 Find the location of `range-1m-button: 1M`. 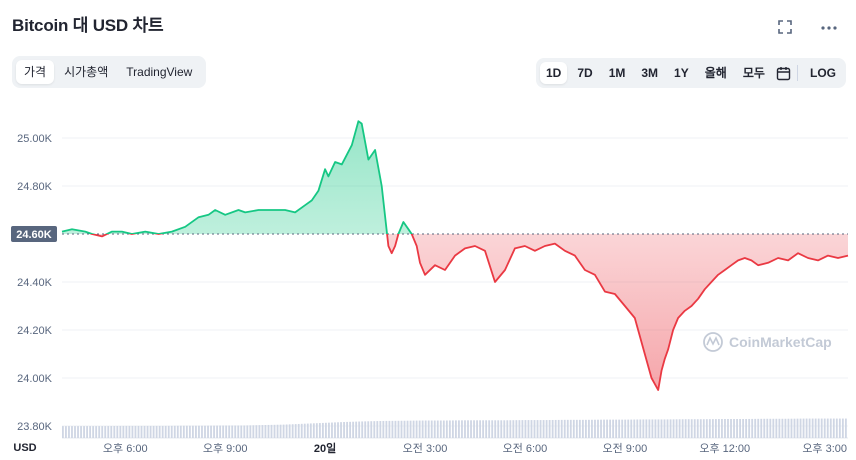

range-1m-button: 1M is located at coordinates (617, 73).